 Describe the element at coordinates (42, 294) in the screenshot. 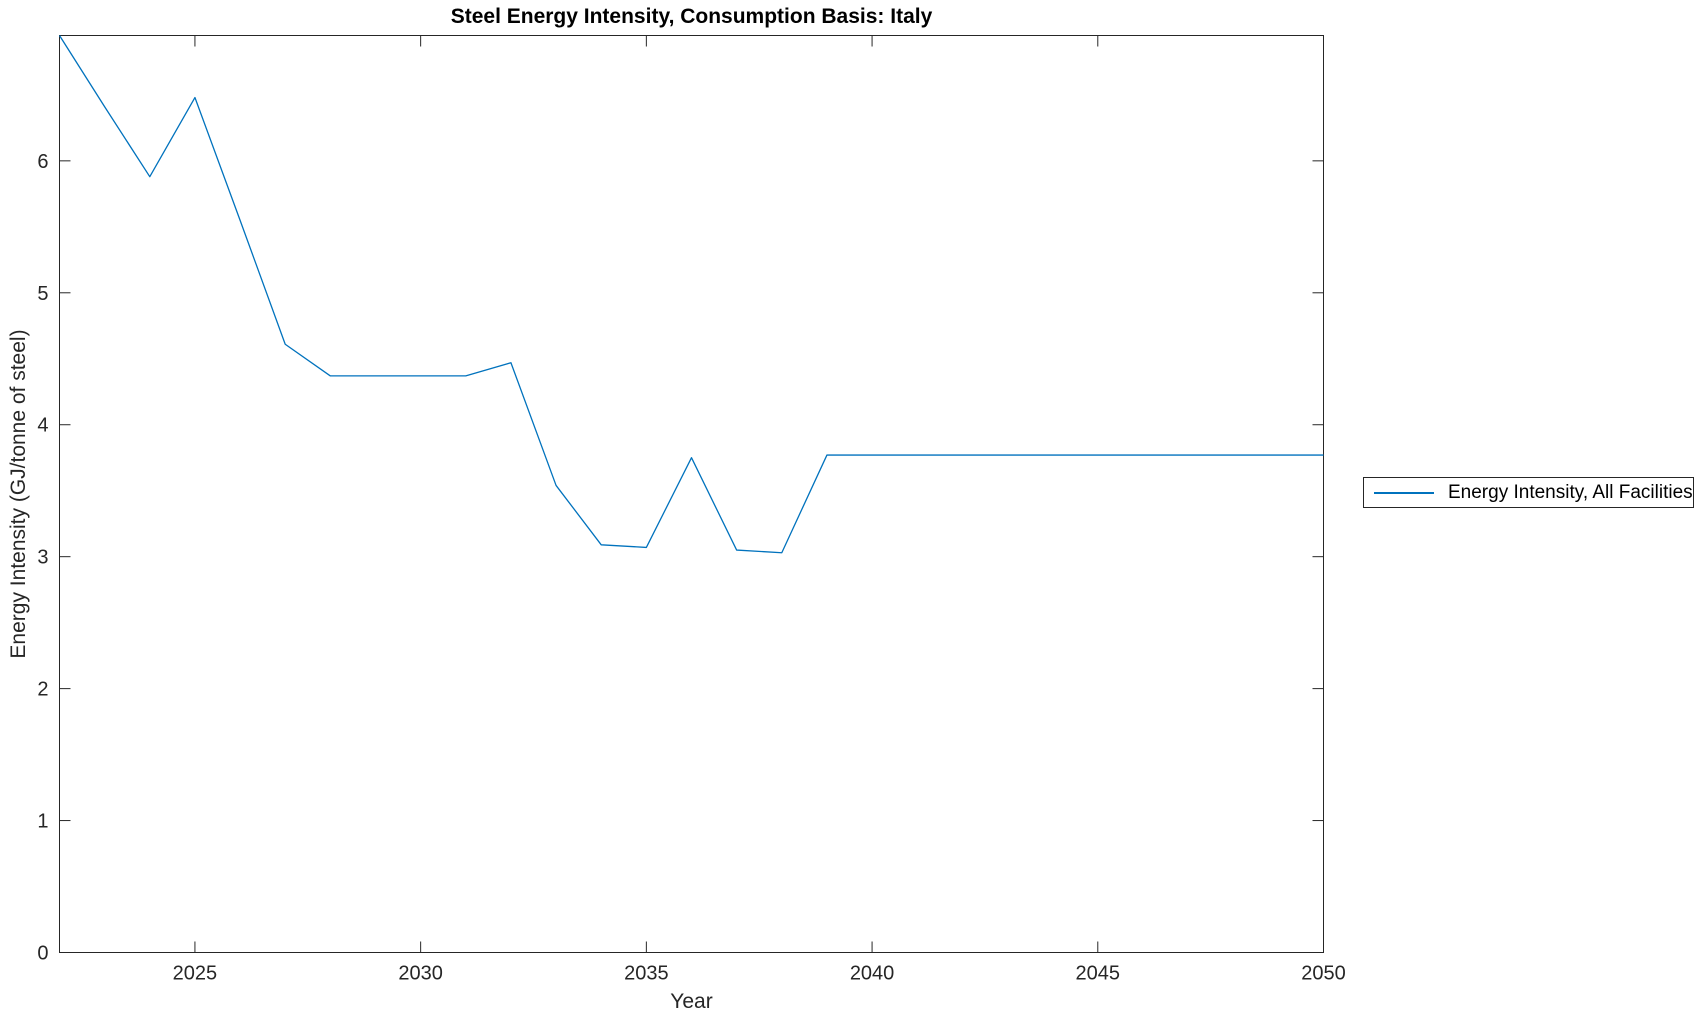

I see `y-tick-label: 5` at that location.